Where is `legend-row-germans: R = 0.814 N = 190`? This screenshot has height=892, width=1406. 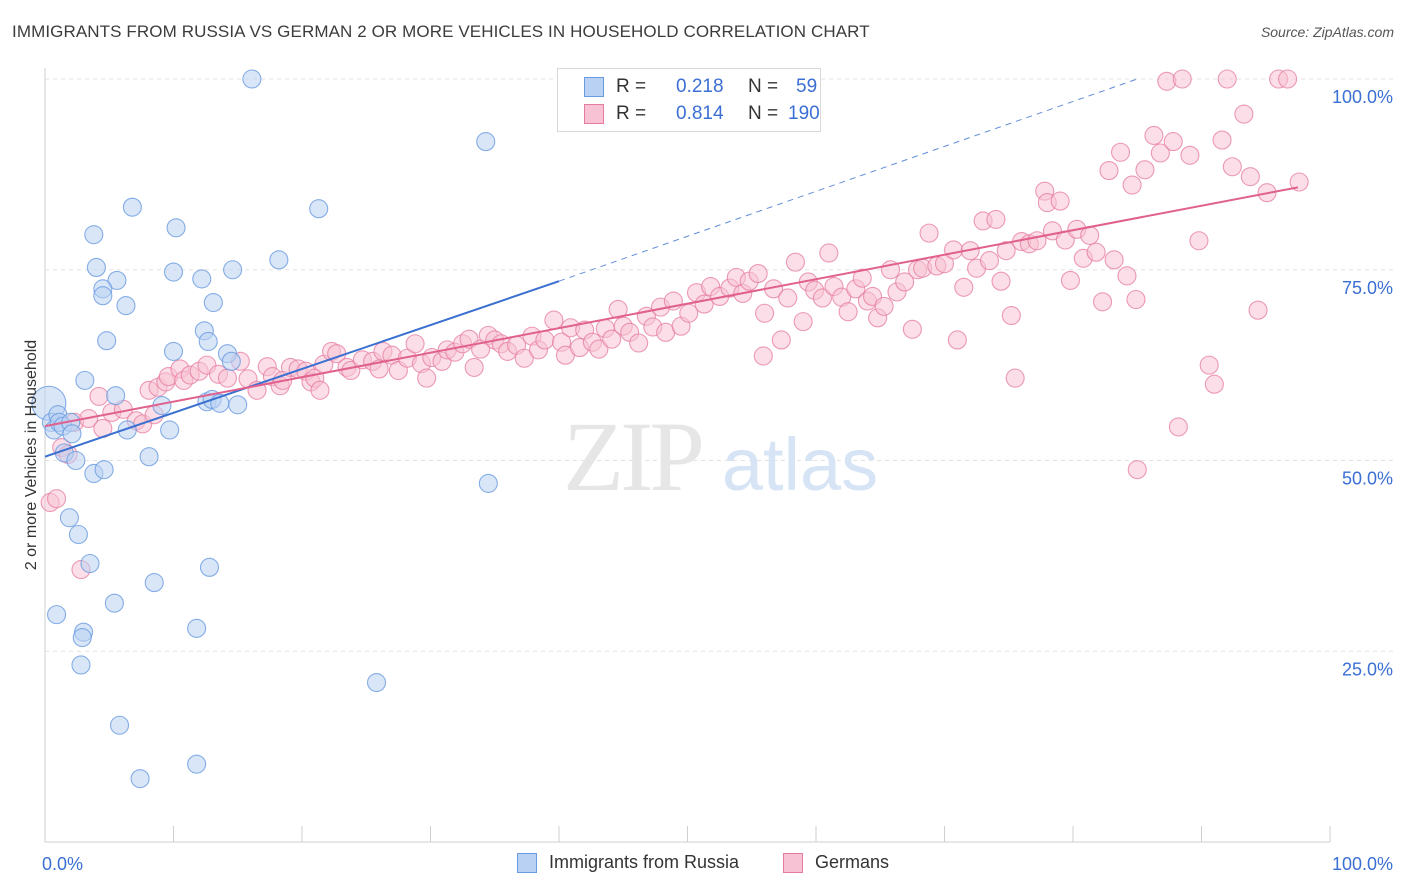
legend-row-germans: R = 0.814 N = 190 is located at coordinates (702, 114).